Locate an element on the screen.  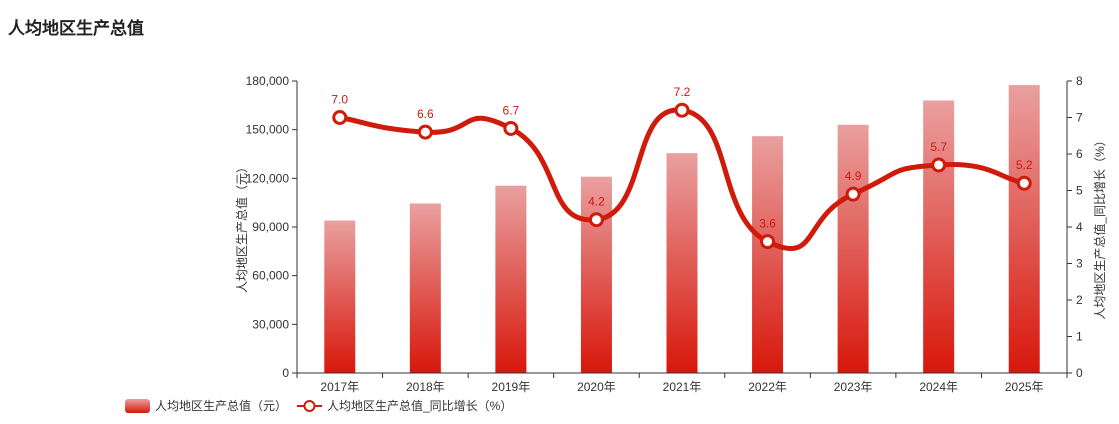
x-tick-label: 2025年 is located at coordinates (1024, 387).